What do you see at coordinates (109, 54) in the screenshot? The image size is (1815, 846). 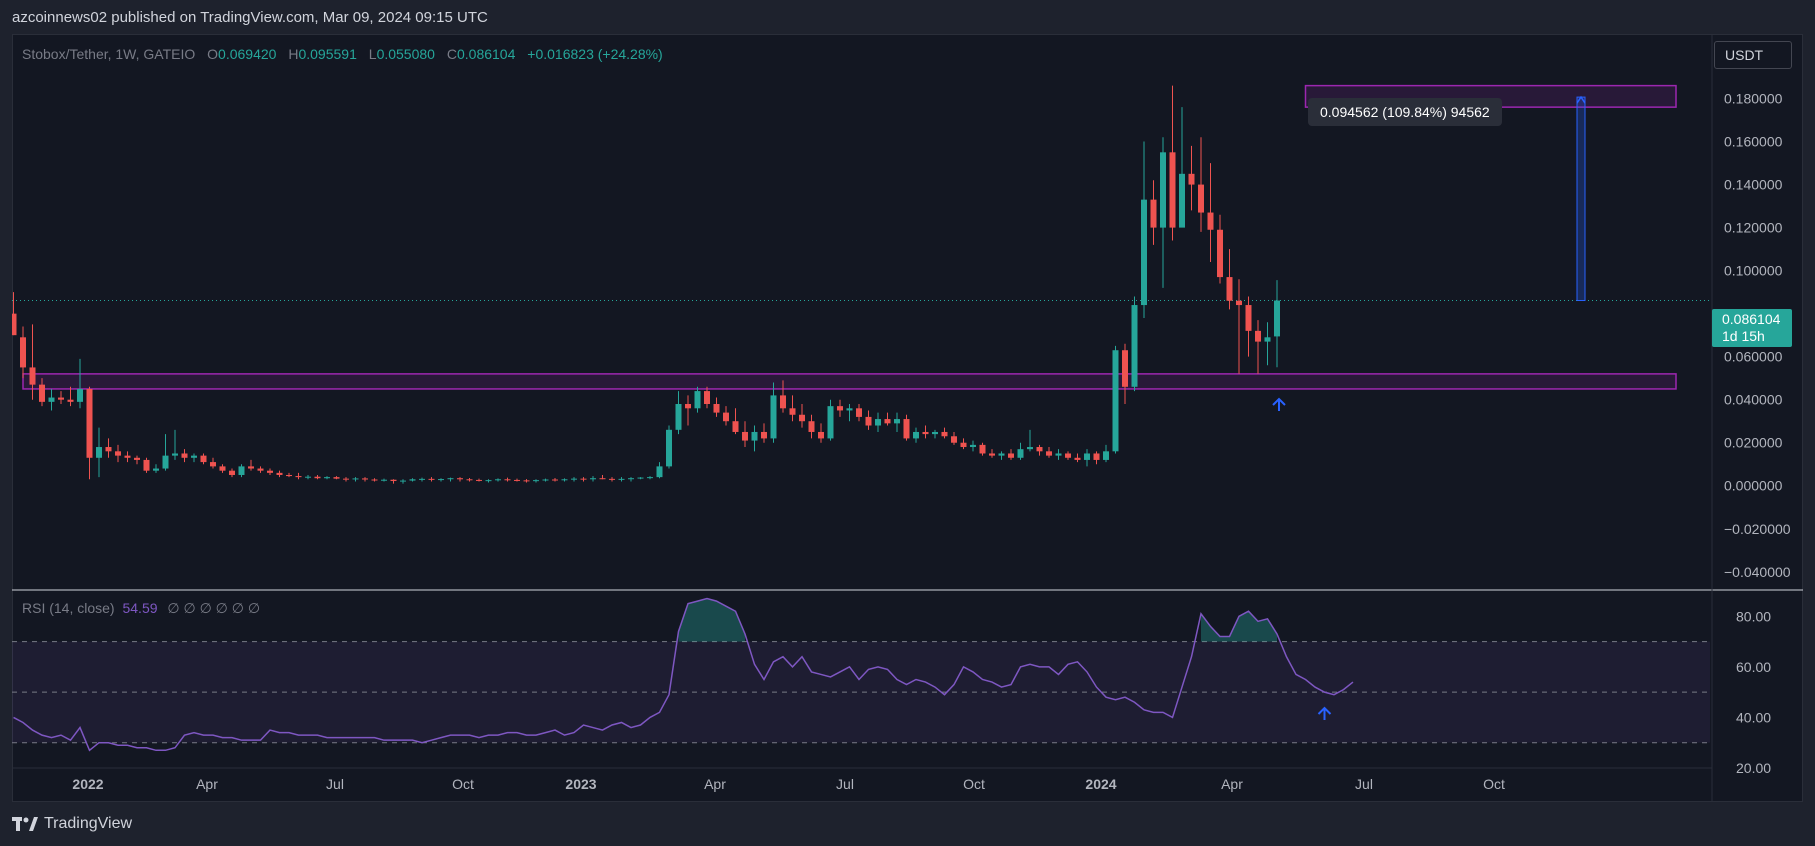 I see `symbol-label: Stobox/Tether, 1W, GATEIO` at bounding box center [109, 54].